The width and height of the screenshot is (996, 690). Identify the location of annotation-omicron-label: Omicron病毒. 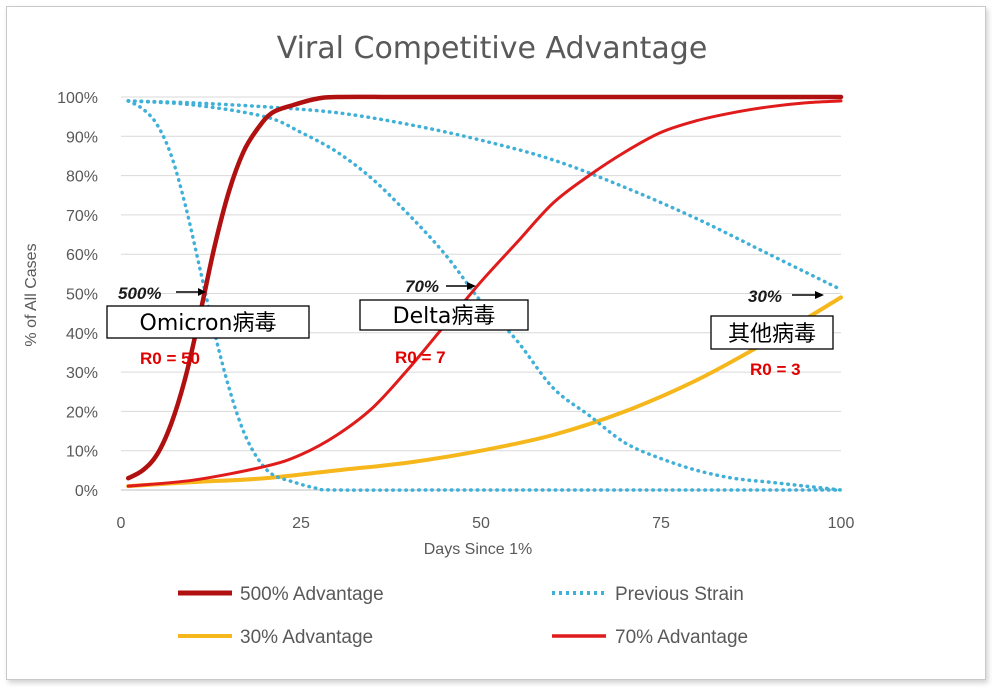
(208, 323).